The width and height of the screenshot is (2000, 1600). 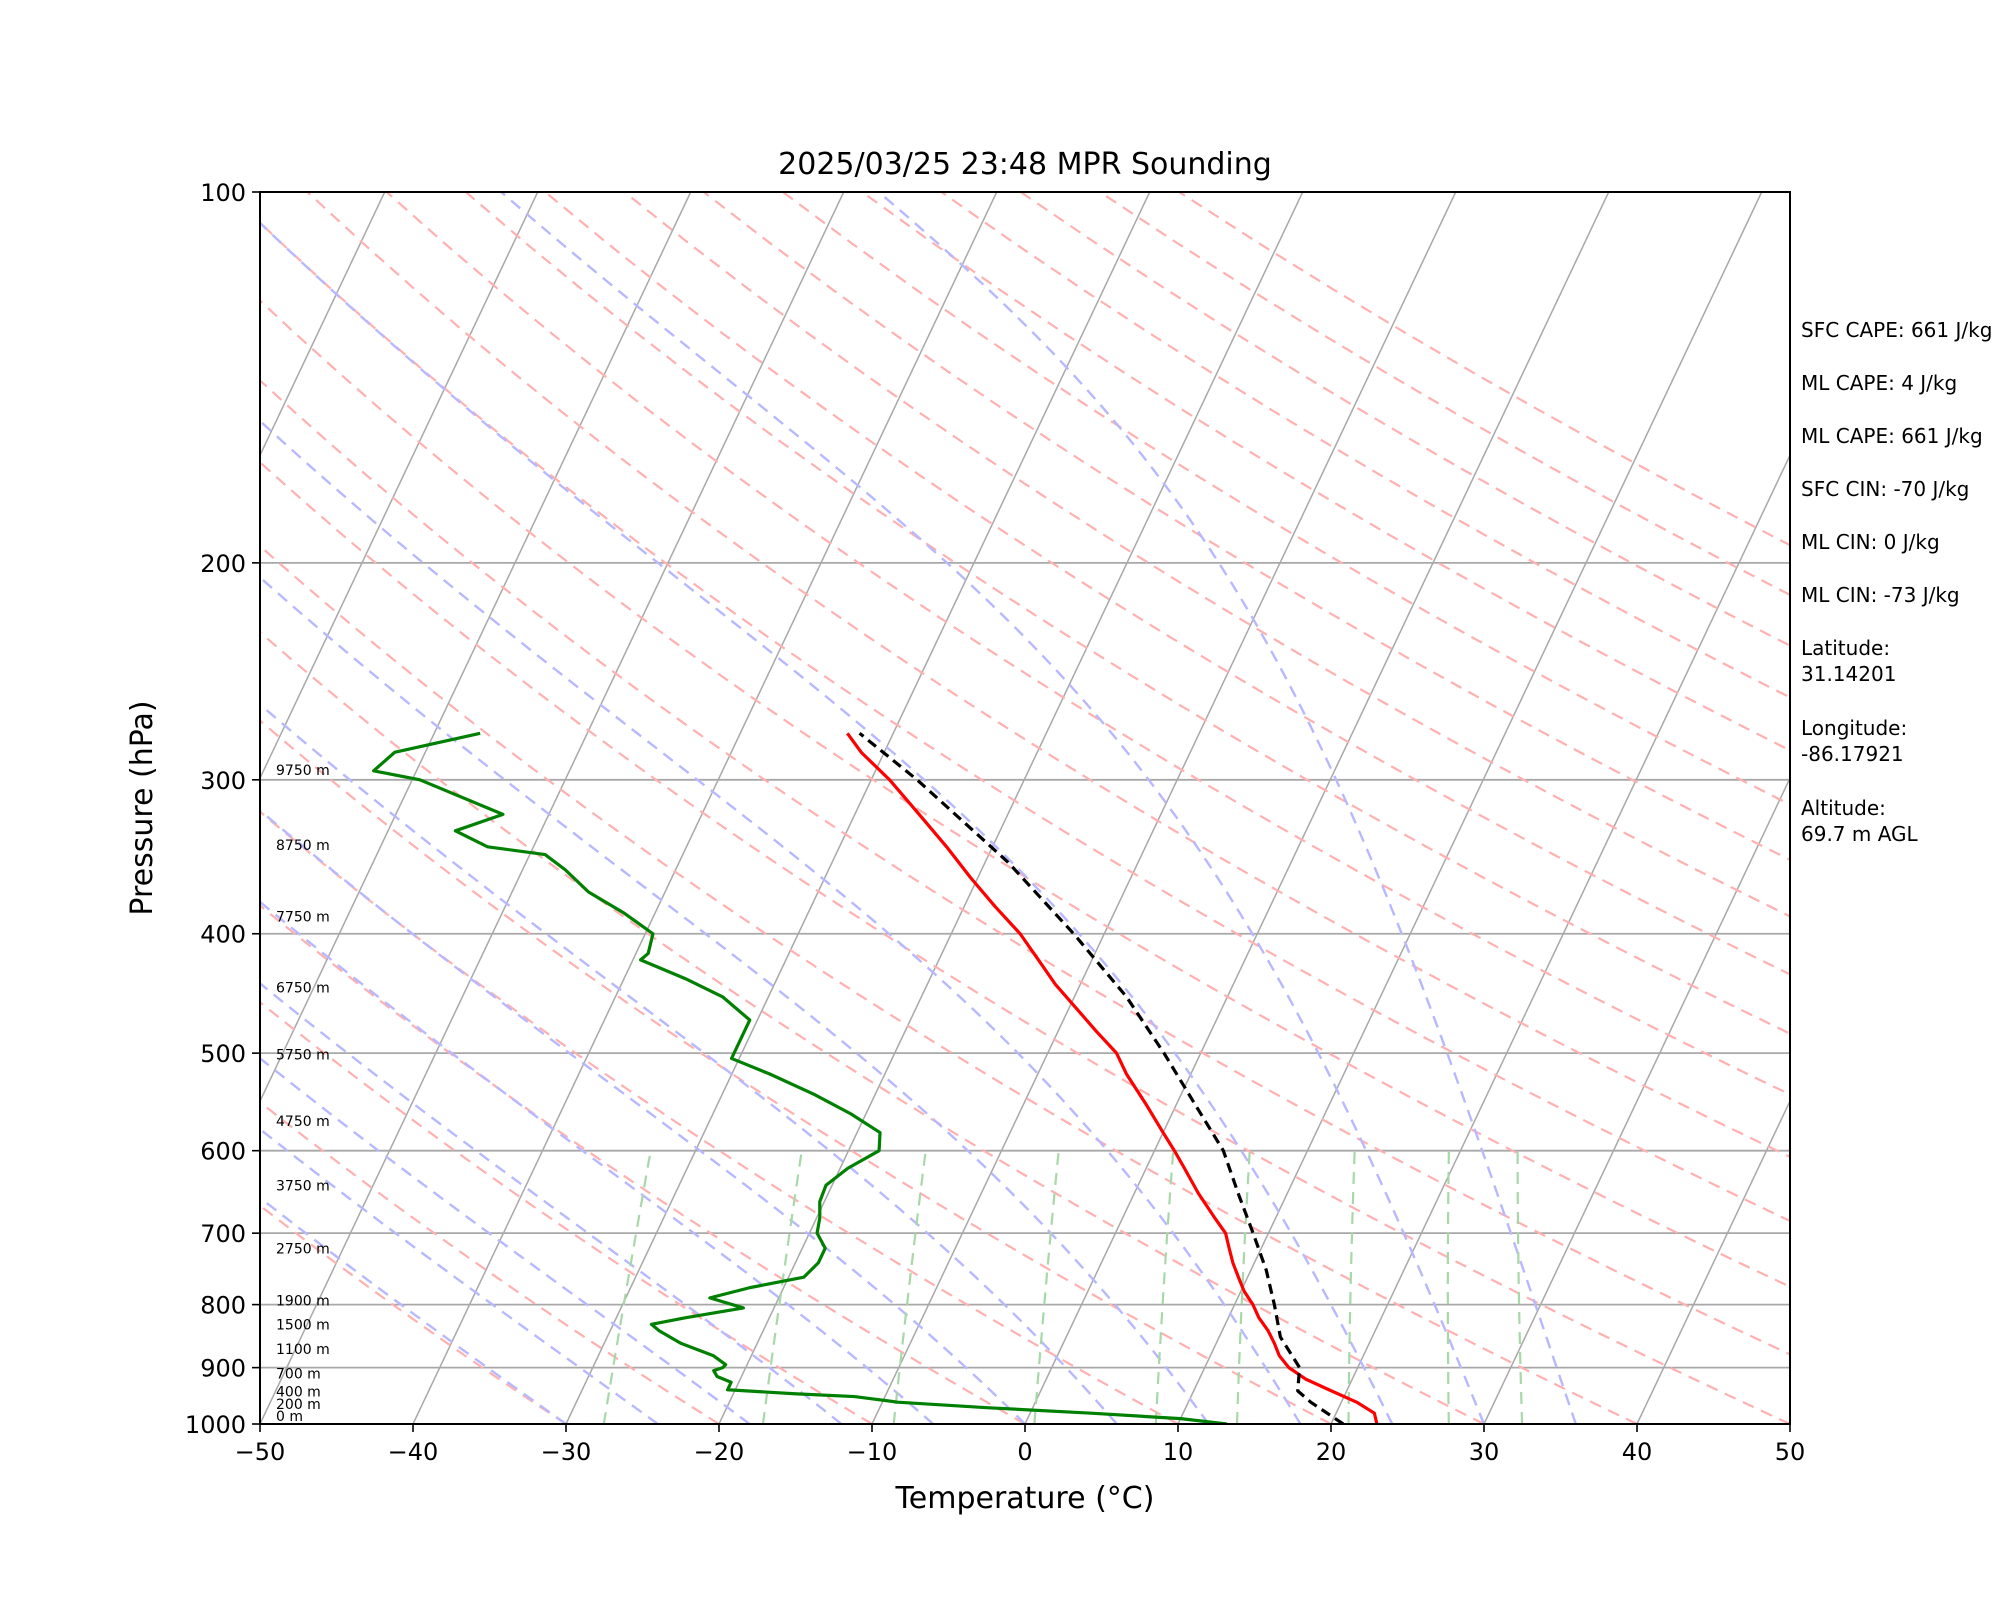 What do you see at coordinates (303, 1122) in the screenshot?
I see `height-label: 4750 m` at bounding box center [303, 1122].